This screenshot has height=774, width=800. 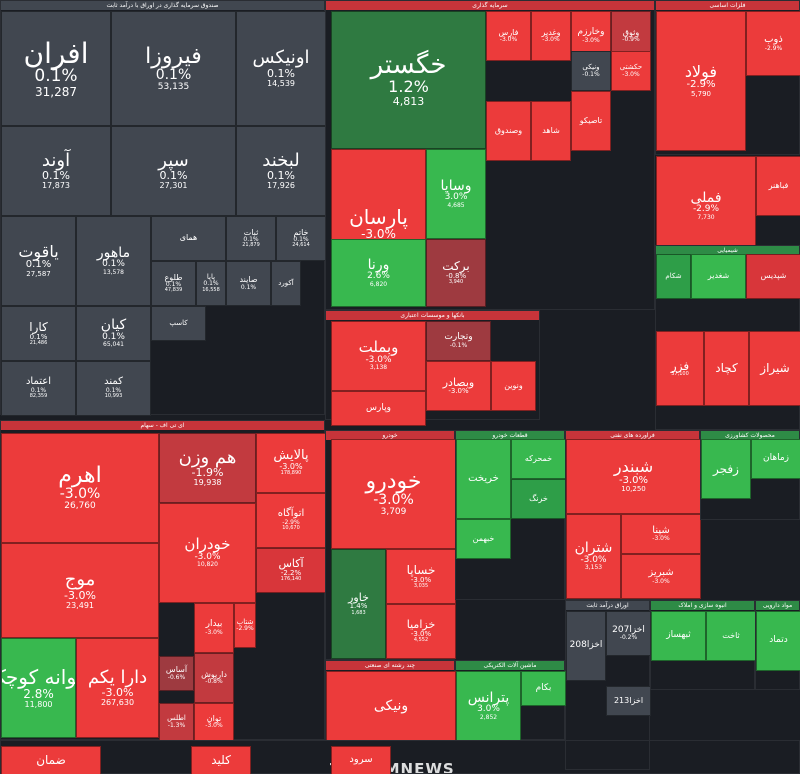 What do you see at coordinates (214, 722) in the screenshot?
I see `stock-tile: توان -3.0%` at bounding box center [214, 722].